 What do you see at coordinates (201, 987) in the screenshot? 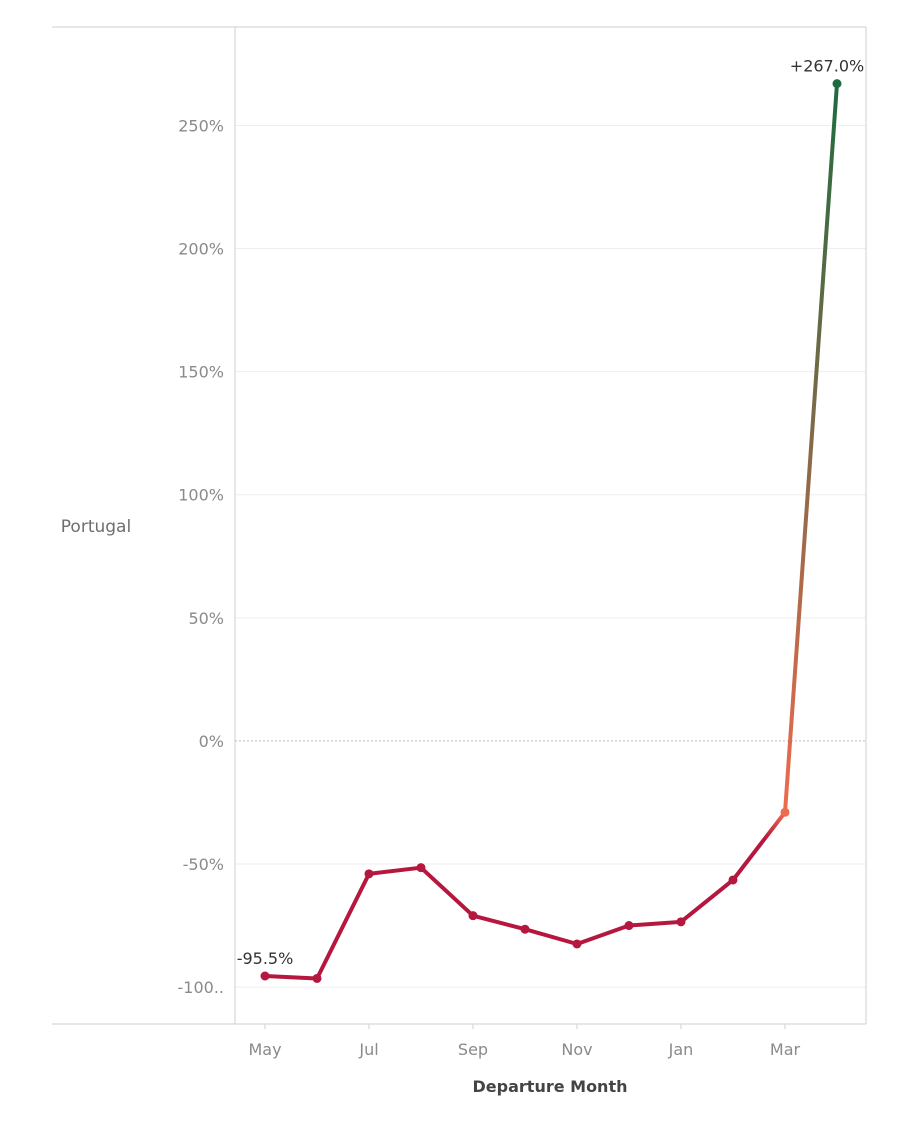
I see `y-tick-label: -100..` at bounding box center [201, 987].